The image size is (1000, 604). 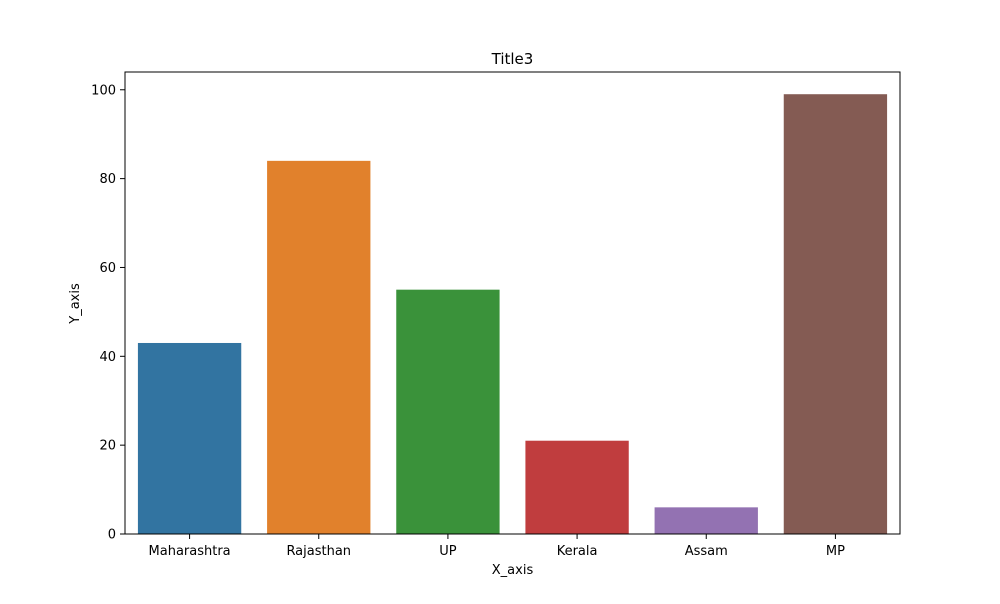 I want to click on y-tick-label: 0, so click(x=112, y=535).